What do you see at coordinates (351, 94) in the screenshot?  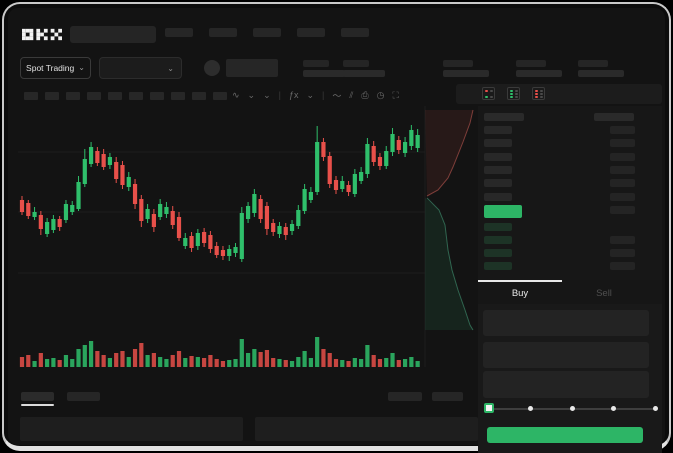 I see `draw-tool-icon: ⫽` at bounding box center [351, 94].